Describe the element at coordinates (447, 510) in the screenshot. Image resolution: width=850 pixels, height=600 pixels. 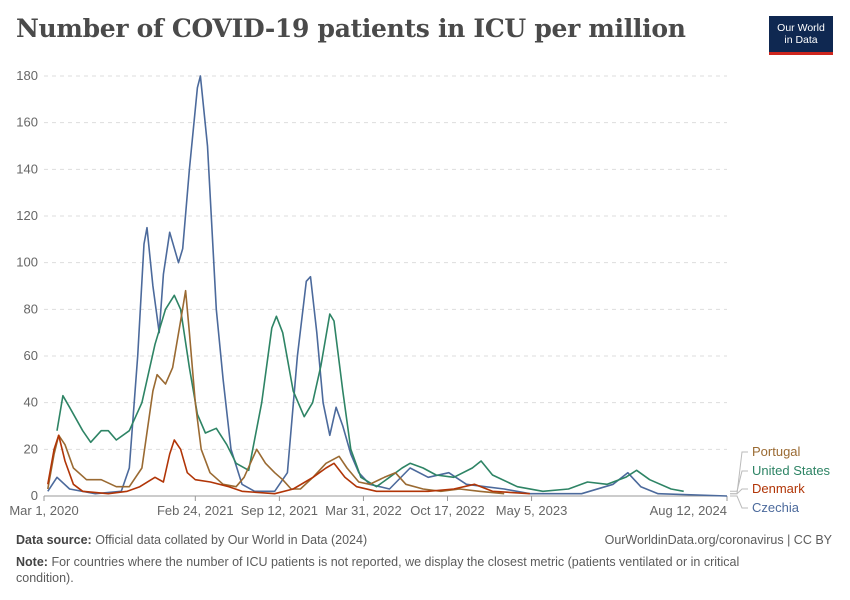
I see `x-tick-label: Oct 17, 2022` at that location.